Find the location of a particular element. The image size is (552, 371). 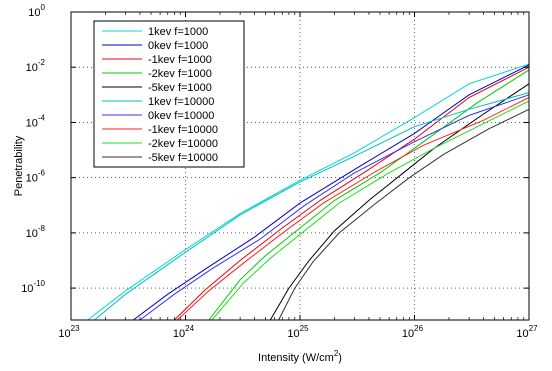

legend-label: -2kev f=10000 is located at coordinates (183, 144).